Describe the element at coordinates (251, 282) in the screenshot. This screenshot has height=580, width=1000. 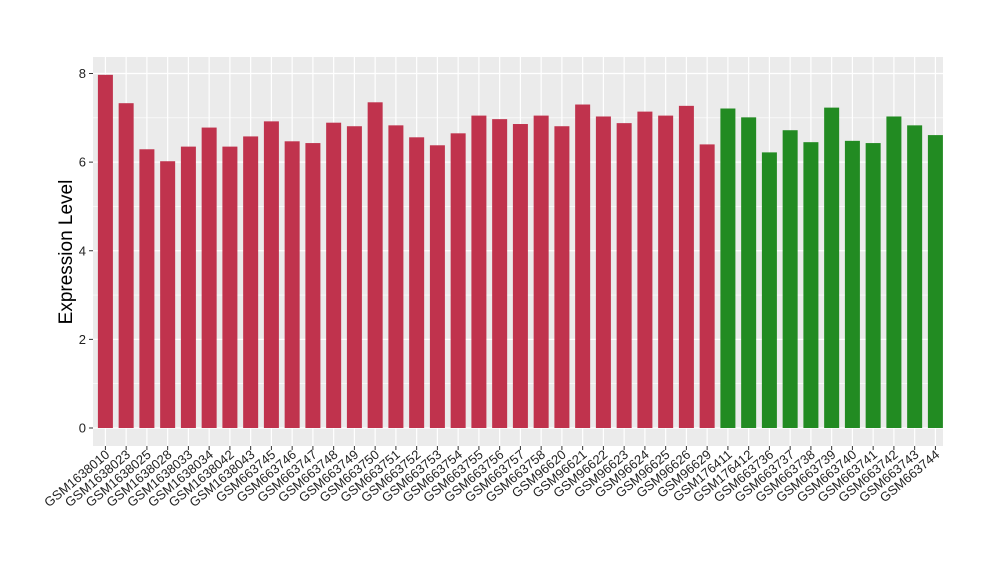
I see `bar-GSM1638043` at that location.